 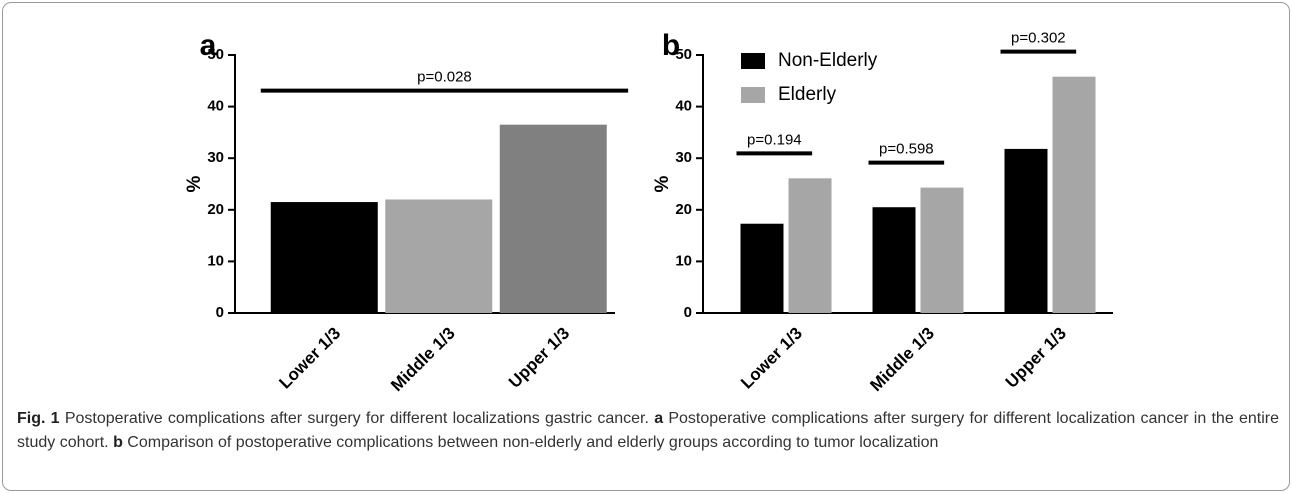 I want to click on p-value: p=0.302, so click(x=1038, y=38).